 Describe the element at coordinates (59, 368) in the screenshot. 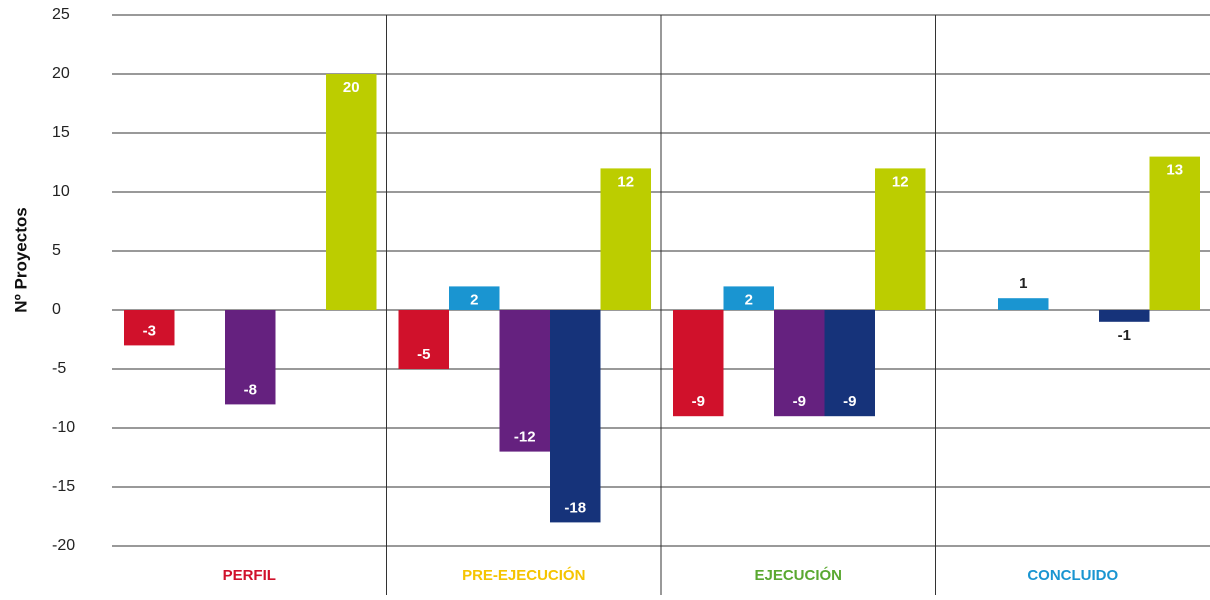

I see `y-tick-label: -5` at that location.